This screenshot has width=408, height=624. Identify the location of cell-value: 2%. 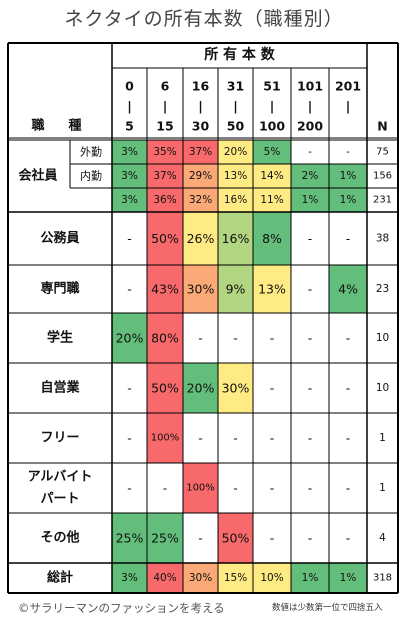
(310, 176).